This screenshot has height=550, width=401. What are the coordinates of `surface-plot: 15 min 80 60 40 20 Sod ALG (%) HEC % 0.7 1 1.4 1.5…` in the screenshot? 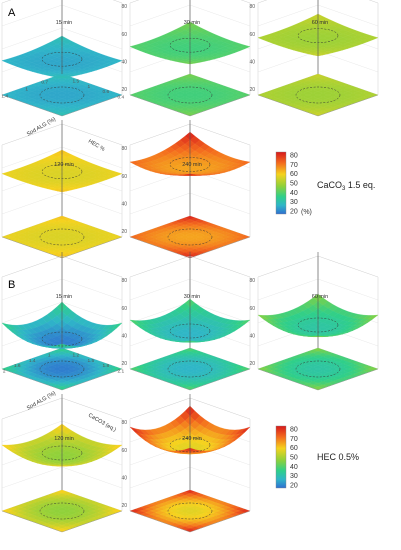 It's located at (63, 76).